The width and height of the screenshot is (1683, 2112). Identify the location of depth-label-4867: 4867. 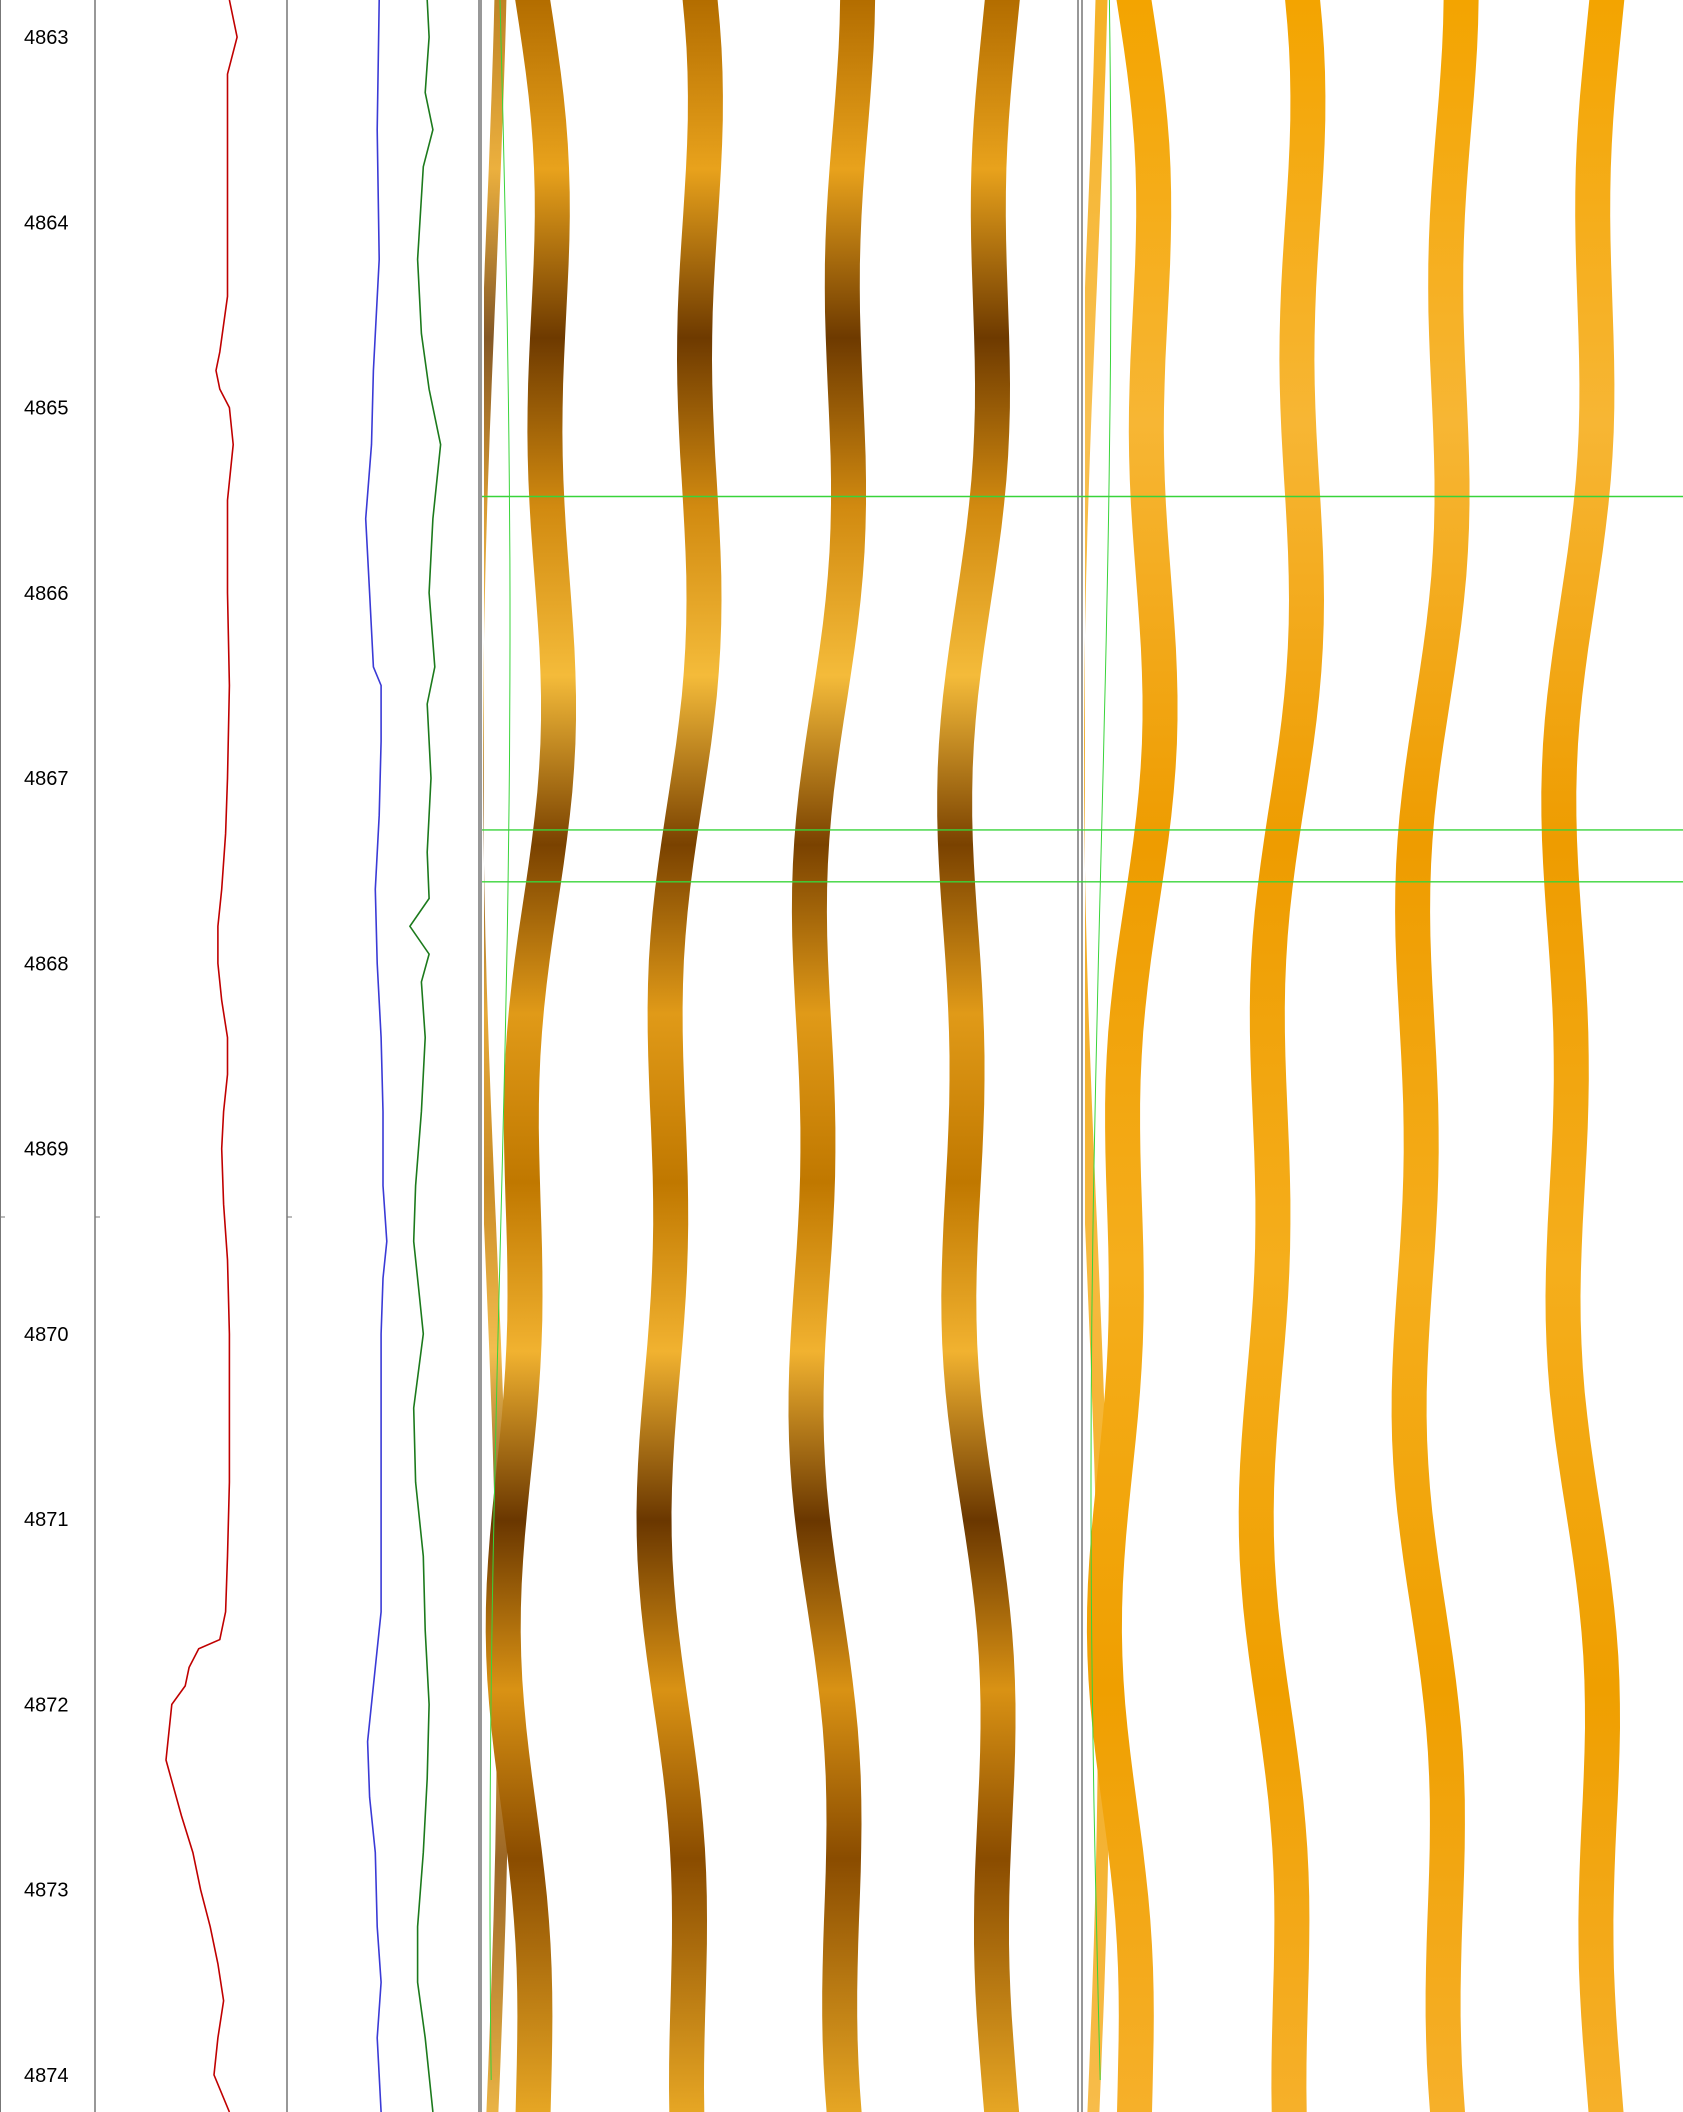
(46, 779).